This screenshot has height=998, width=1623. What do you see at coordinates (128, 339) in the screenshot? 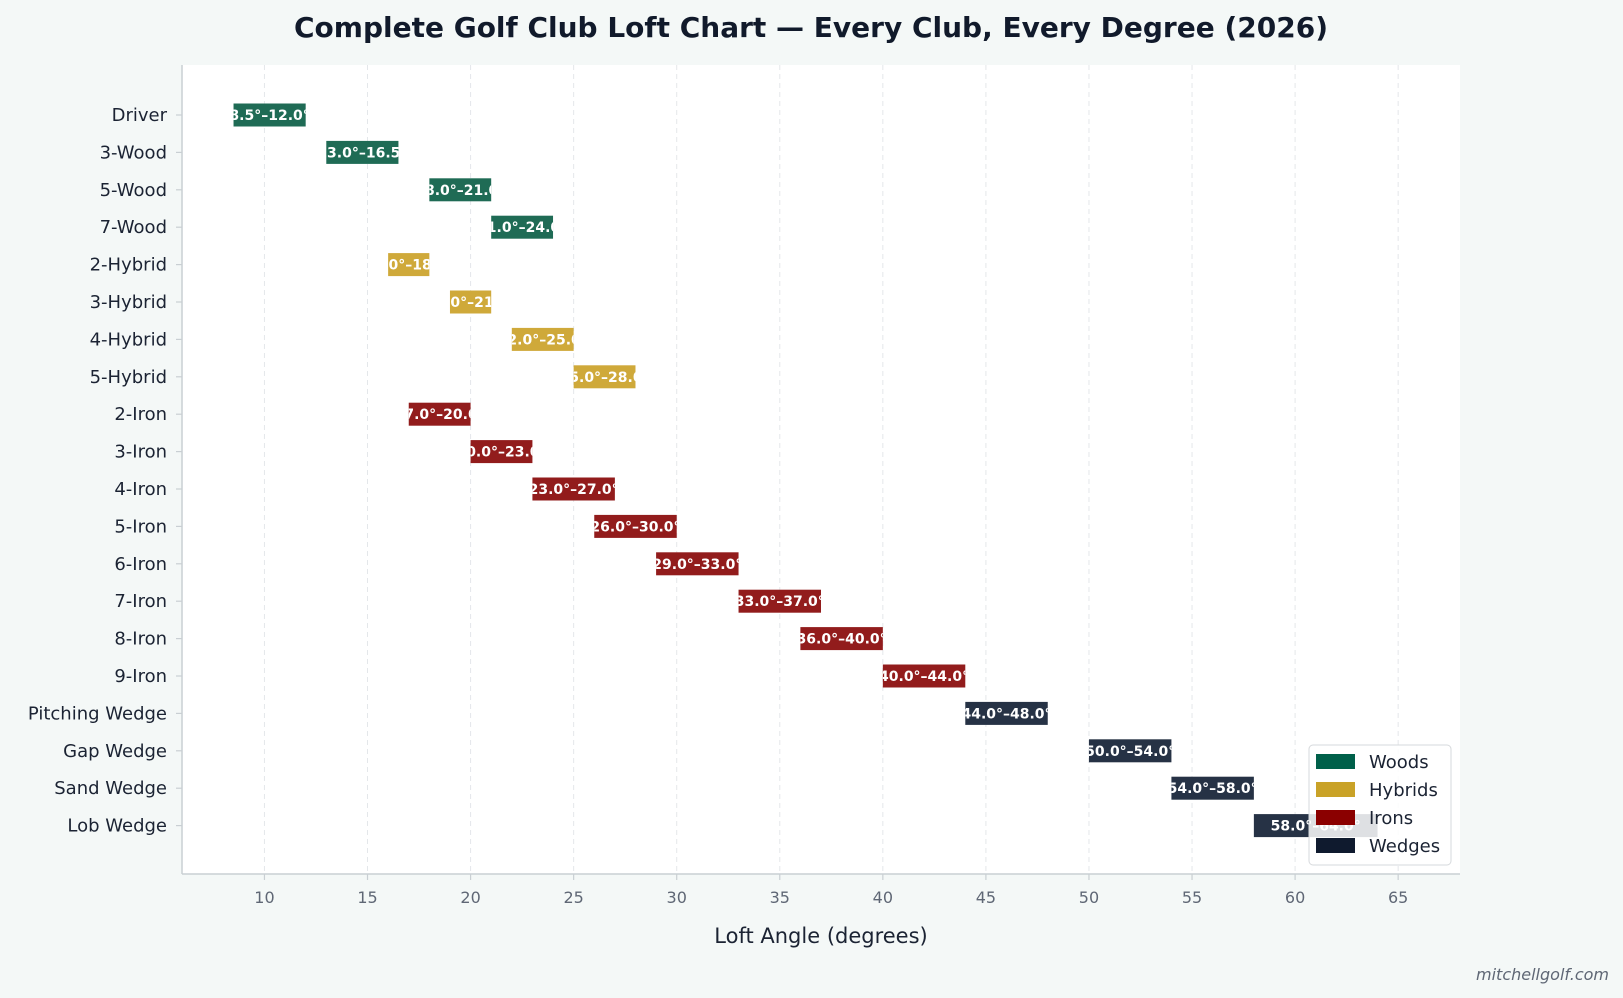
I see `y-tick-label: 4-Hybrid` at bounding box center [128, 339].